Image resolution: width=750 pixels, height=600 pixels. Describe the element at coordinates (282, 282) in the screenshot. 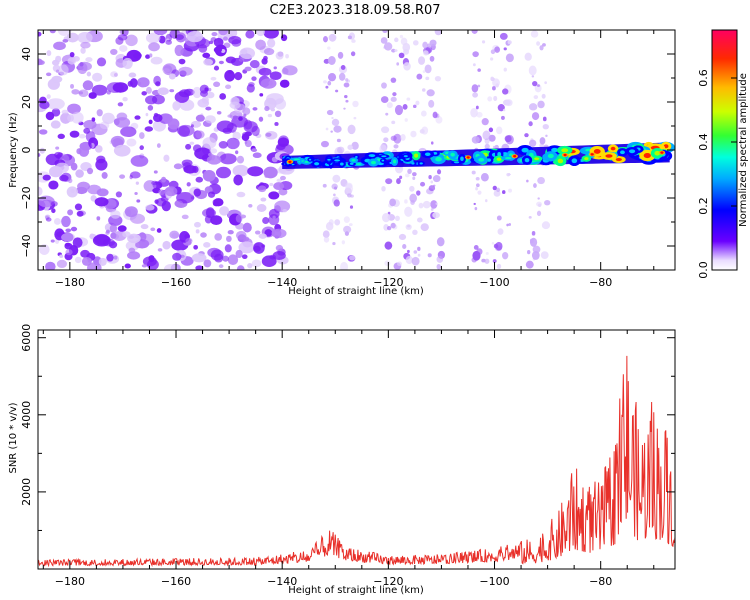

I see `x-tick-label: −140` at that location.